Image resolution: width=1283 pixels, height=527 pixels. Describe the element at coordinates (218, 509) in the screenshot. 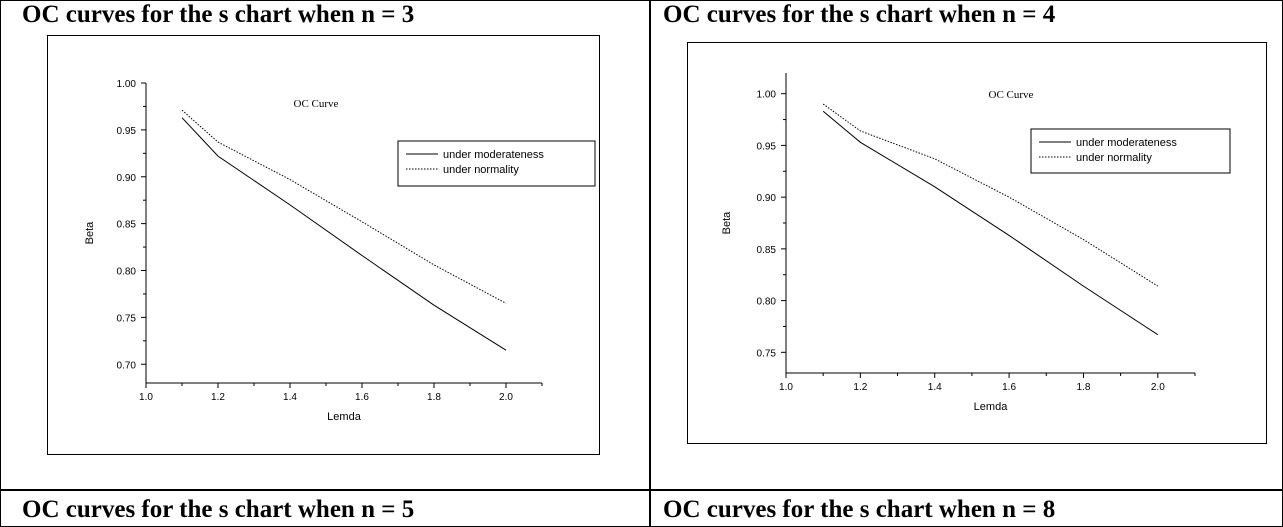

I see `cell-title-n5: OC curves for the s chart when n = 5` at that location.